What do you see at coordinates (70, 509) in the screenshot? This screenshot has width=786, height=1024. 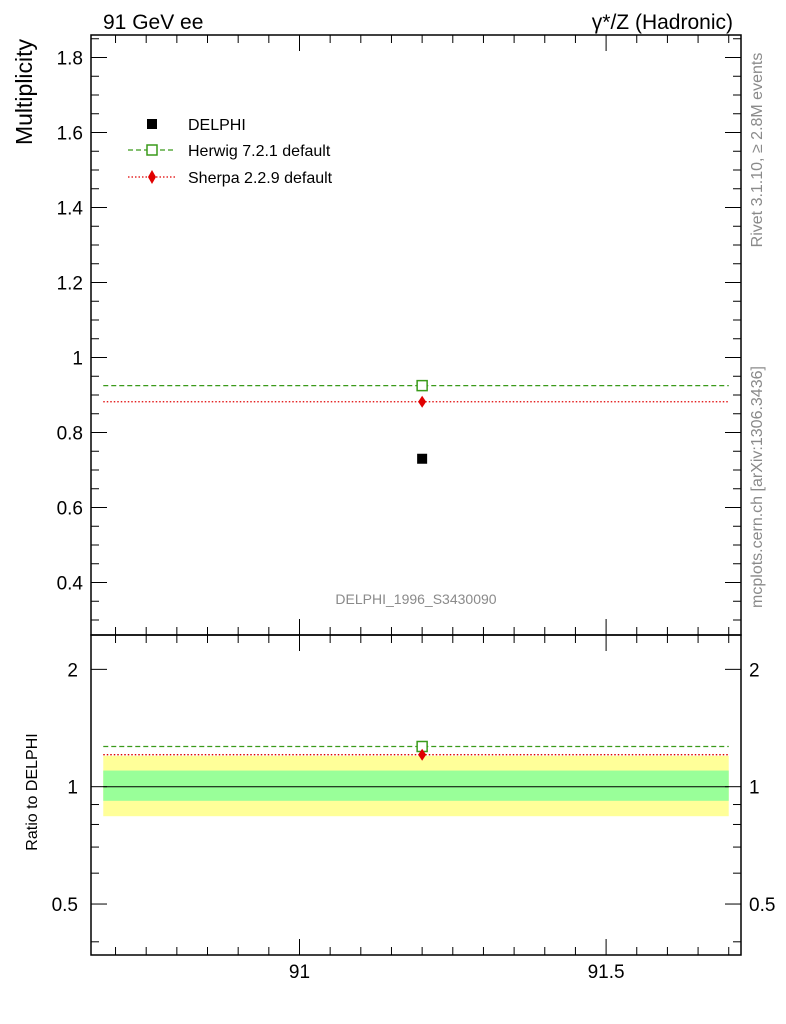 I see `main-ytick-label: 0.6` at bounding box center [70, 509].